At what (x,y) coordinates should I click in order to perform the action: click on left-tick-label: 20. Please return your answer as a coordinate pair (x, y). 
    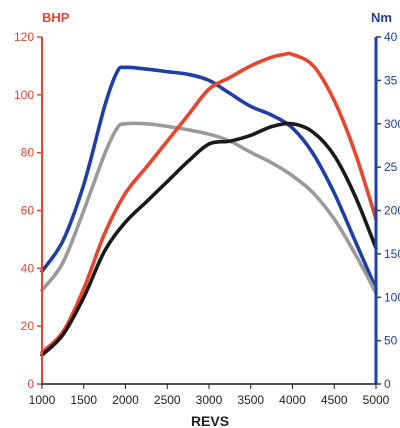
    Looking at the image, I should click on (28, 326).